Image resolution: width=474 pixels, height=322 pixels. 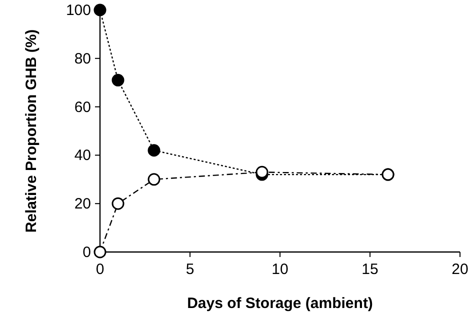 What do you see at coordinates (82, 59) in the screenshot?
I see `y-tick-label: 80` at bounding box center [82, 59].